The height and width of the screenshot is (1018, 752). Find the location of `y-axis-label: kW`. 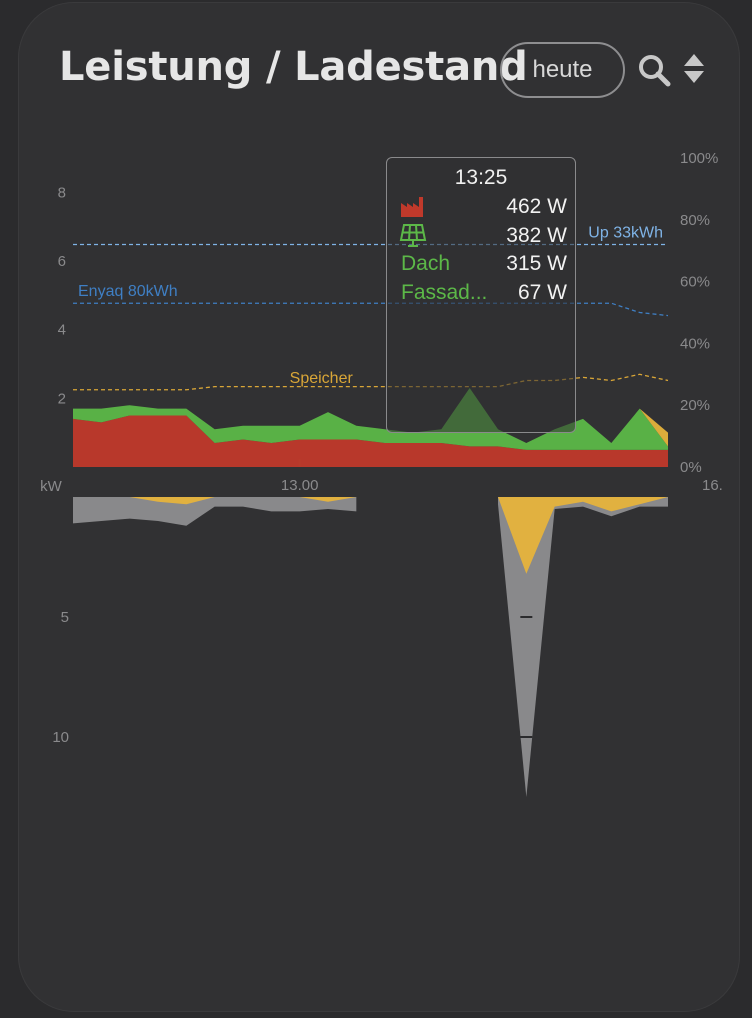

y-axis-label: kW is located at coordinates (51, 486).